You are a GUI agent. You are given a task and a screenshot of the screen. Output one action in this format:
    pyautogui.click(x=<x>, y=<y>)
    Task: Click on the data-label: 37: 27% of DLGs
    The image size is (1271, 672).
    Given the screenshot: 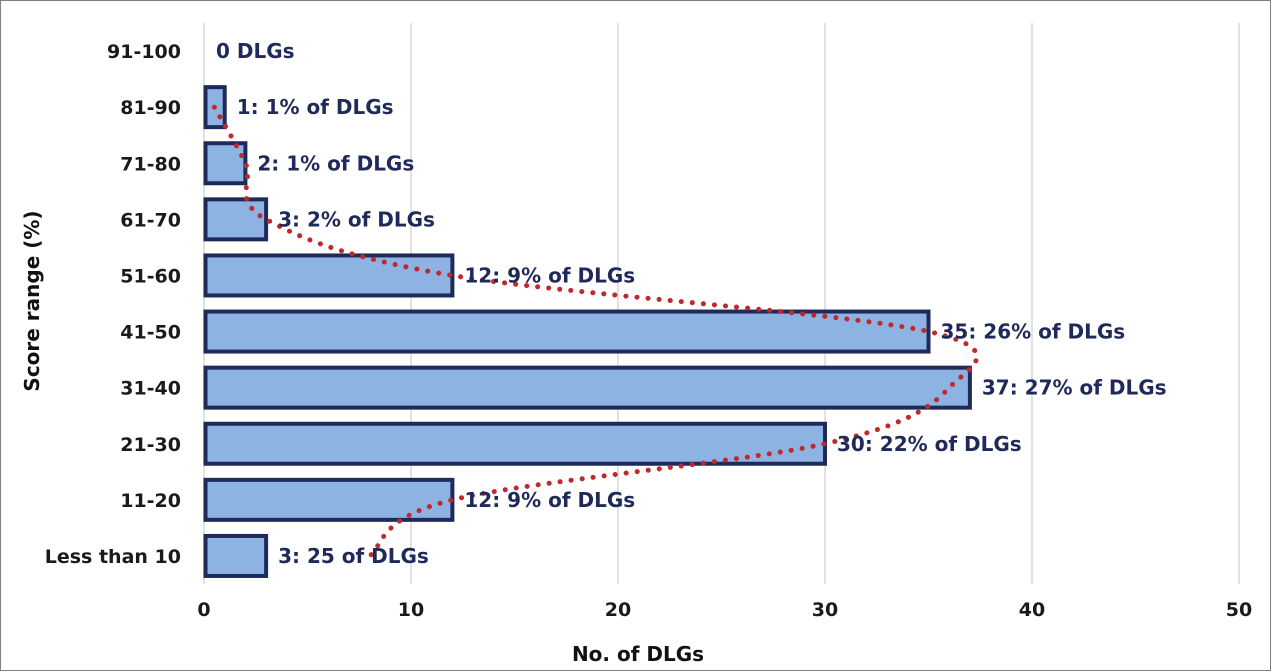 What is the action you would take?
    pyautogui.click(x=1074, y=388)
    